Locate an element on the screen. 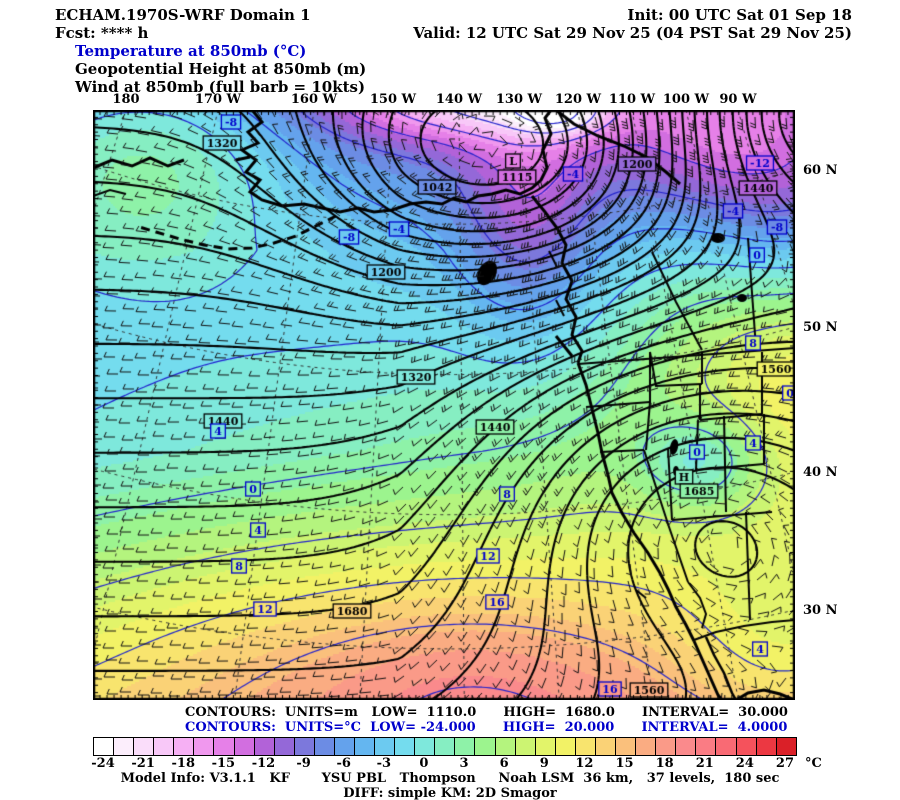 The width and height of the screenshot is (900, 800). colorbar-tick: 12 is located at coordinates (584, 763).